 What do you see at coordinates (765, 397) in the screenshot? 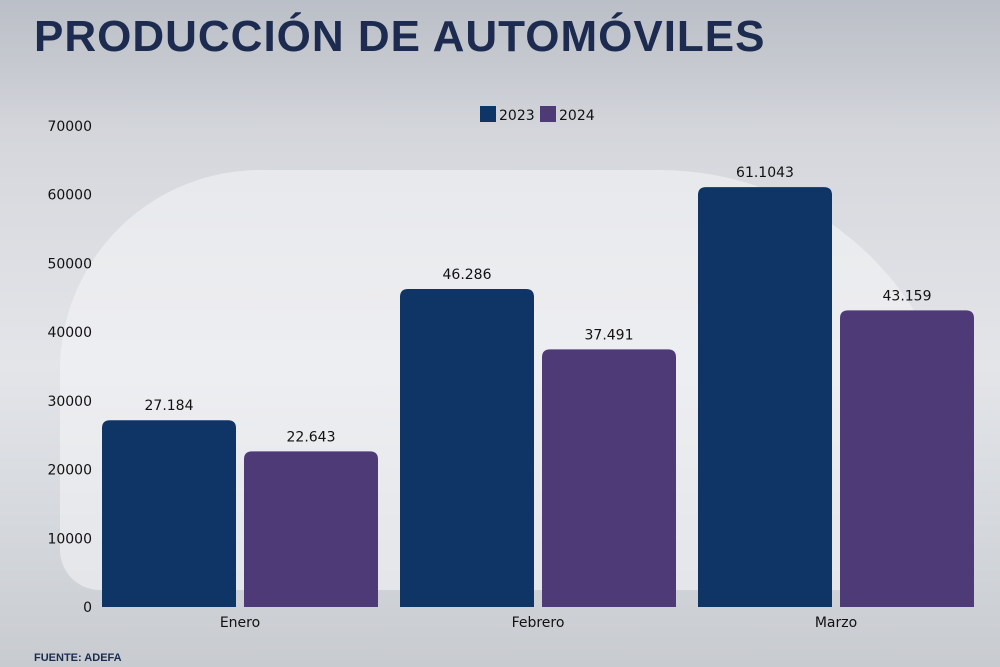
I see `bar-2023-marzo` at bounding box center [765, 397].